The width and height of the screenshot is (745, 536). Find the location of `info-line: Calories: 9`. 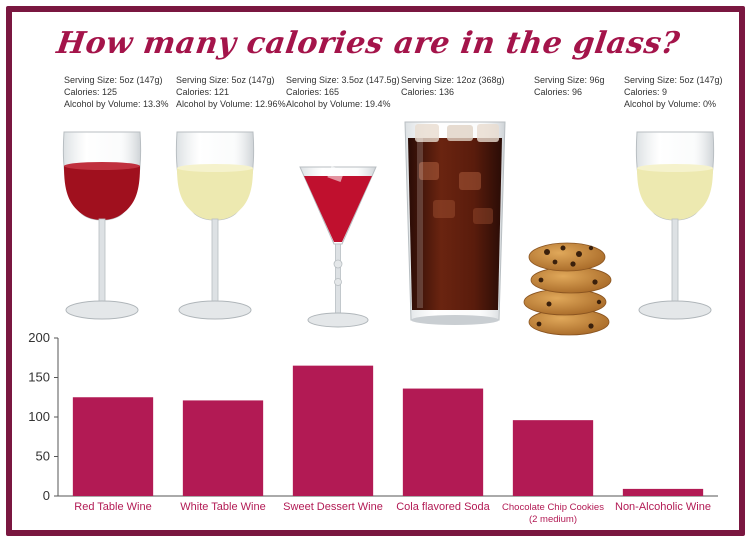

info-line: Calories: 9 is located at coordinates (646, 92).